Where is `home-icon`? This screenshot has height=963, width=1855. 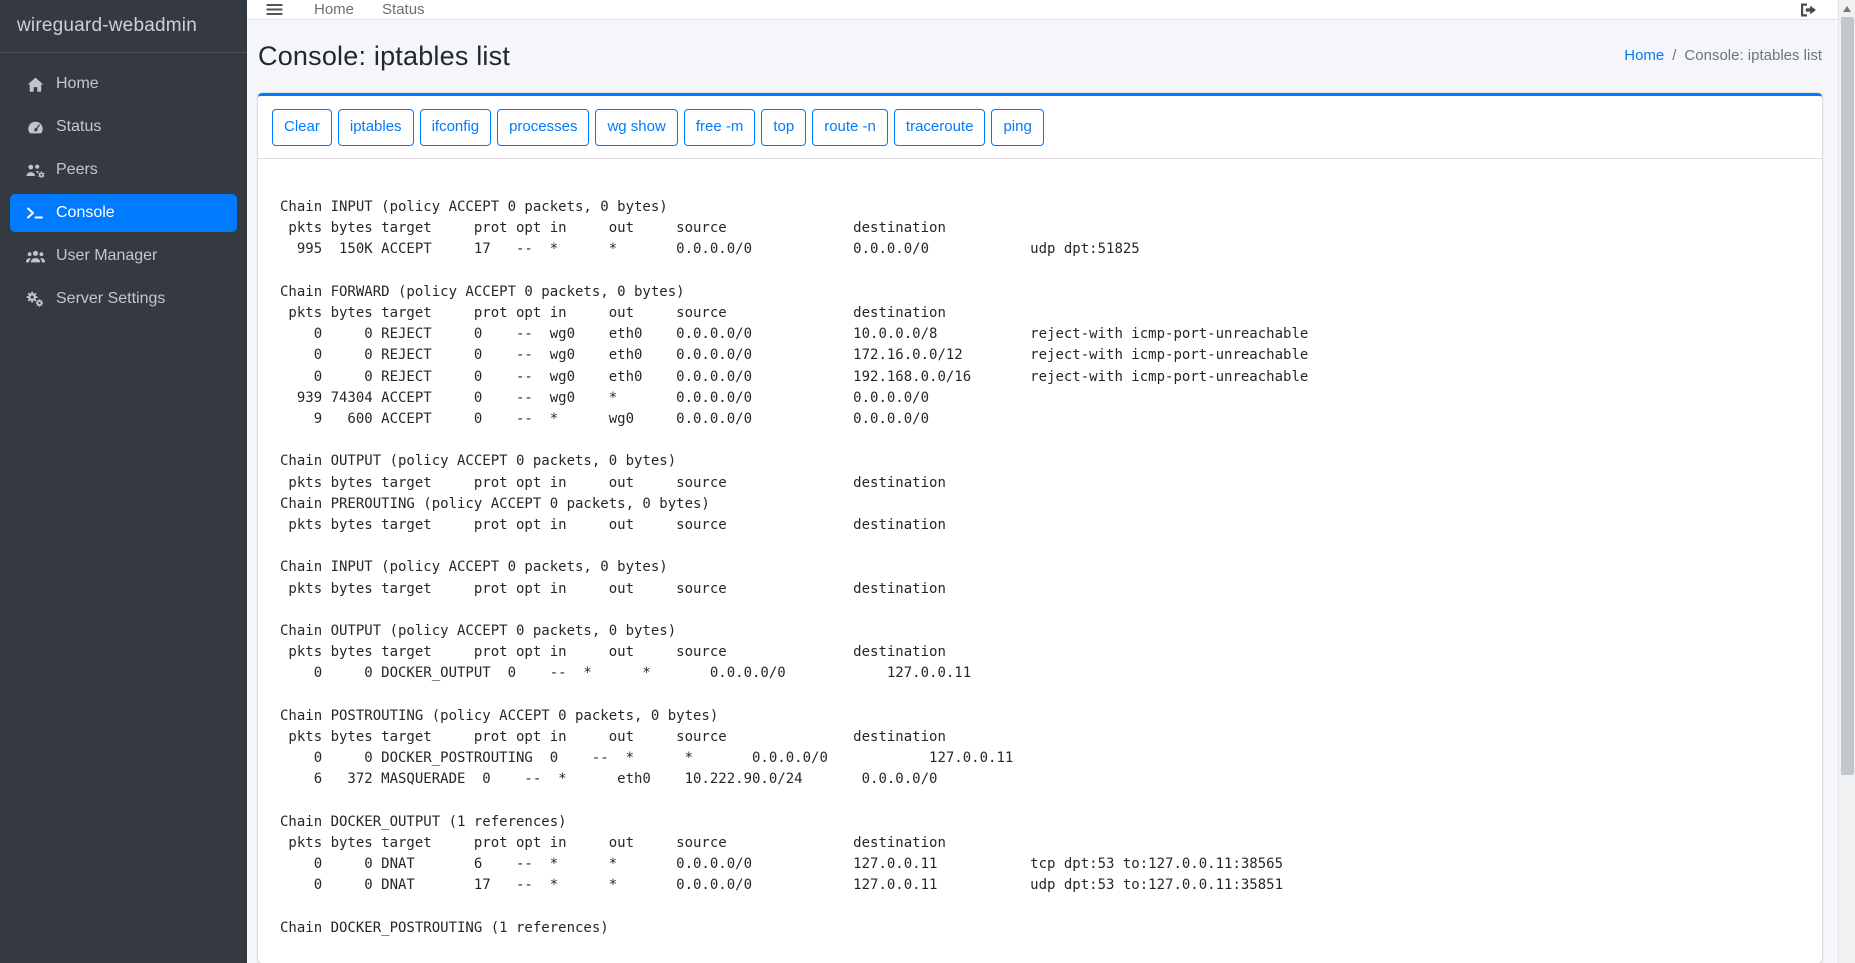
home-icon is located at coordinates (35, 84).